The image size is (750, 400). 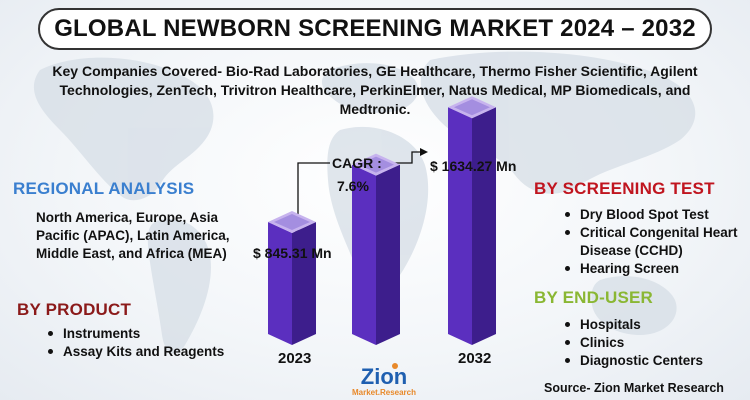 I want to click on bar-mid, so click(x=376, y=249).